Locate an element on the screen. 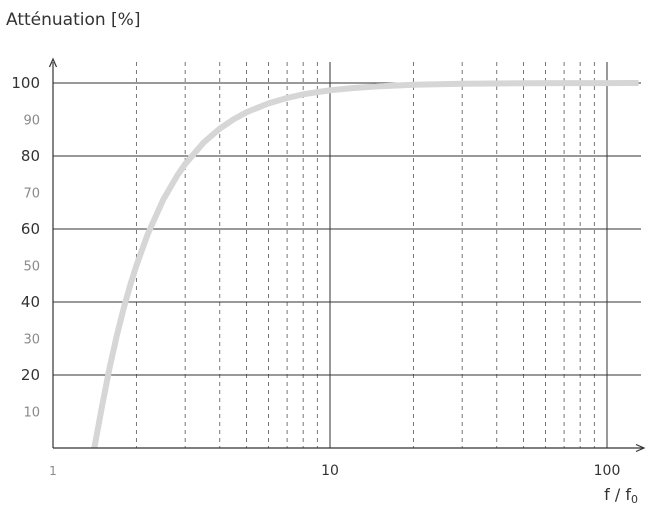 This screenshot has width=654, height=506. y-tick-label-70: 70 is located at coordinates (31, 194).